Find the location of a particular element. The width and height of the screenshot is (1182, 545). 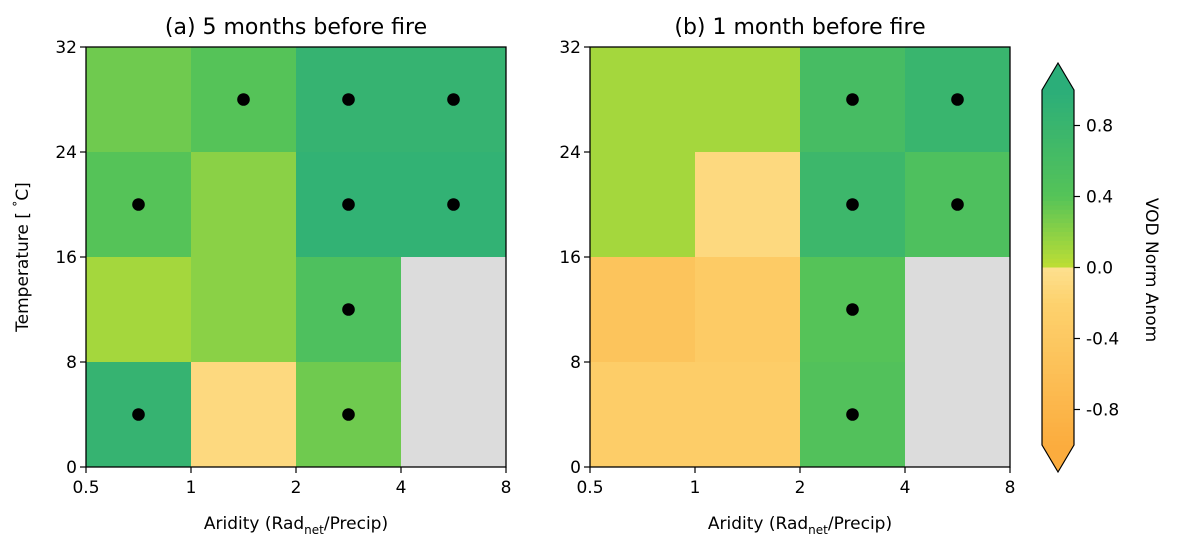

panel-b-x-tick-label: 0.5 is located at coordinates (589, 488).